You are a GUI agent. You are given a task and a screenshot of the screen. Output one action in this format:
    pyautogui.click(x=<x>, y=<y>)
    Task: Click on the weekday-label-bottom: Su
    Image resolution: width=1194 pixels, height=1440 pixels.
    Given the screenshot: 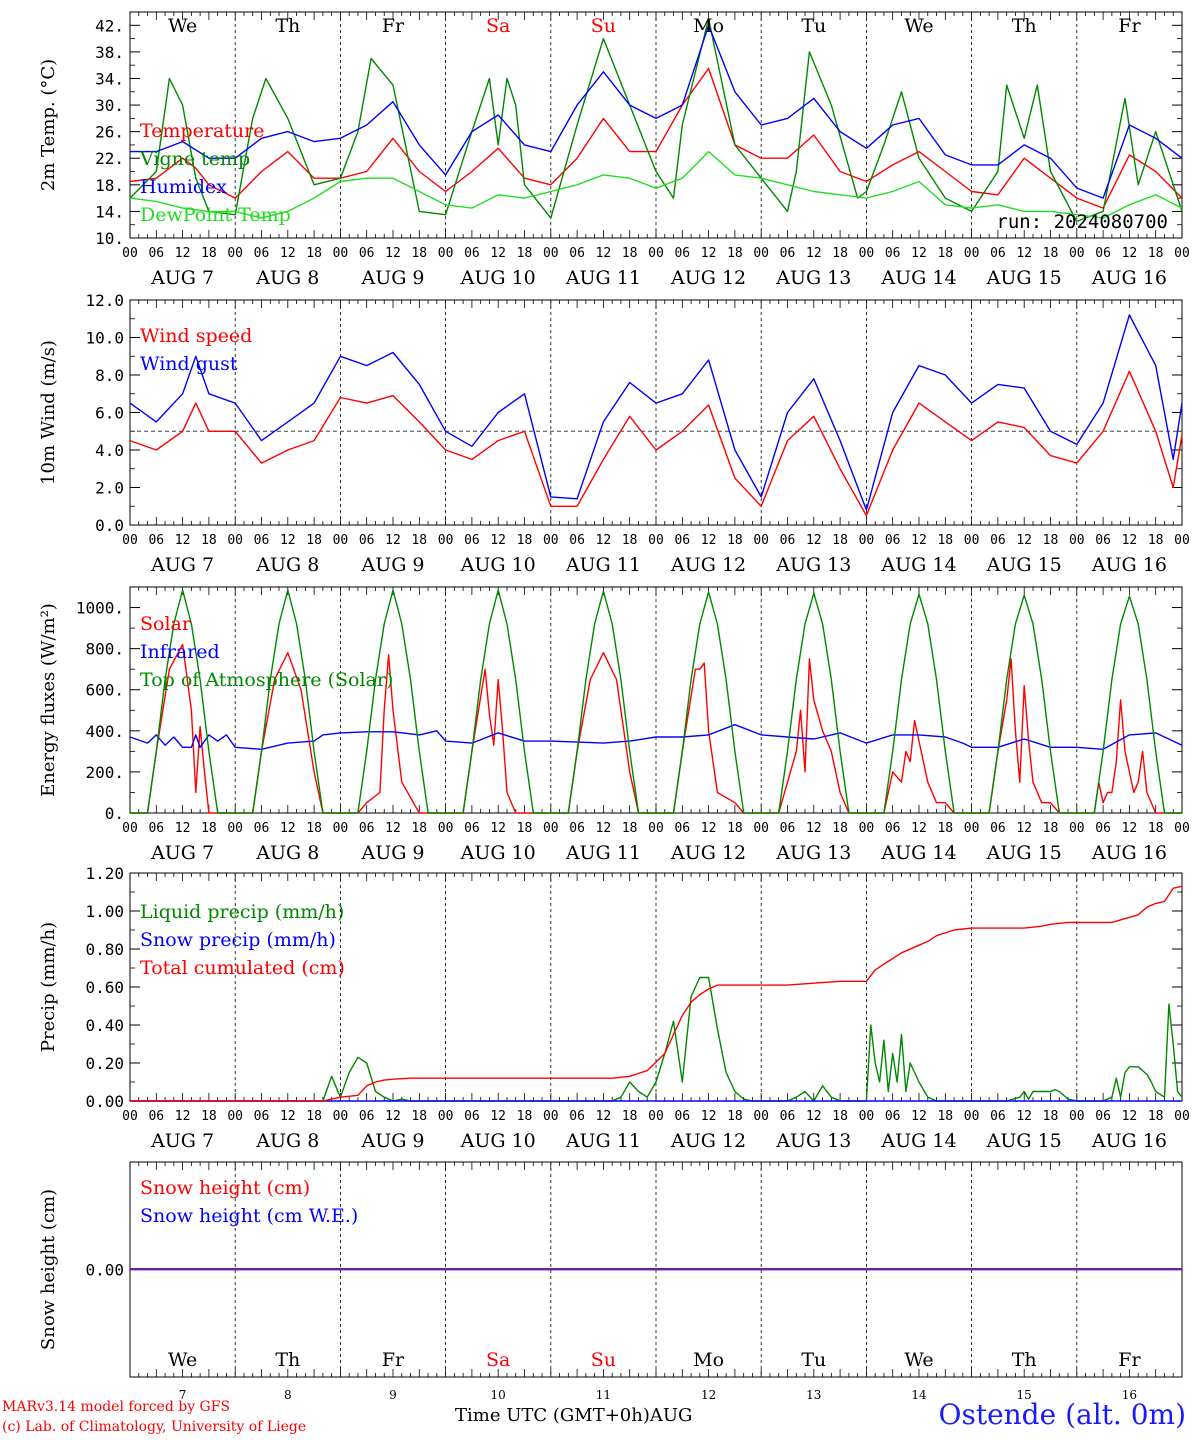 What is the action you would take?
    pyautogui.click(x=603, y=1360)
    